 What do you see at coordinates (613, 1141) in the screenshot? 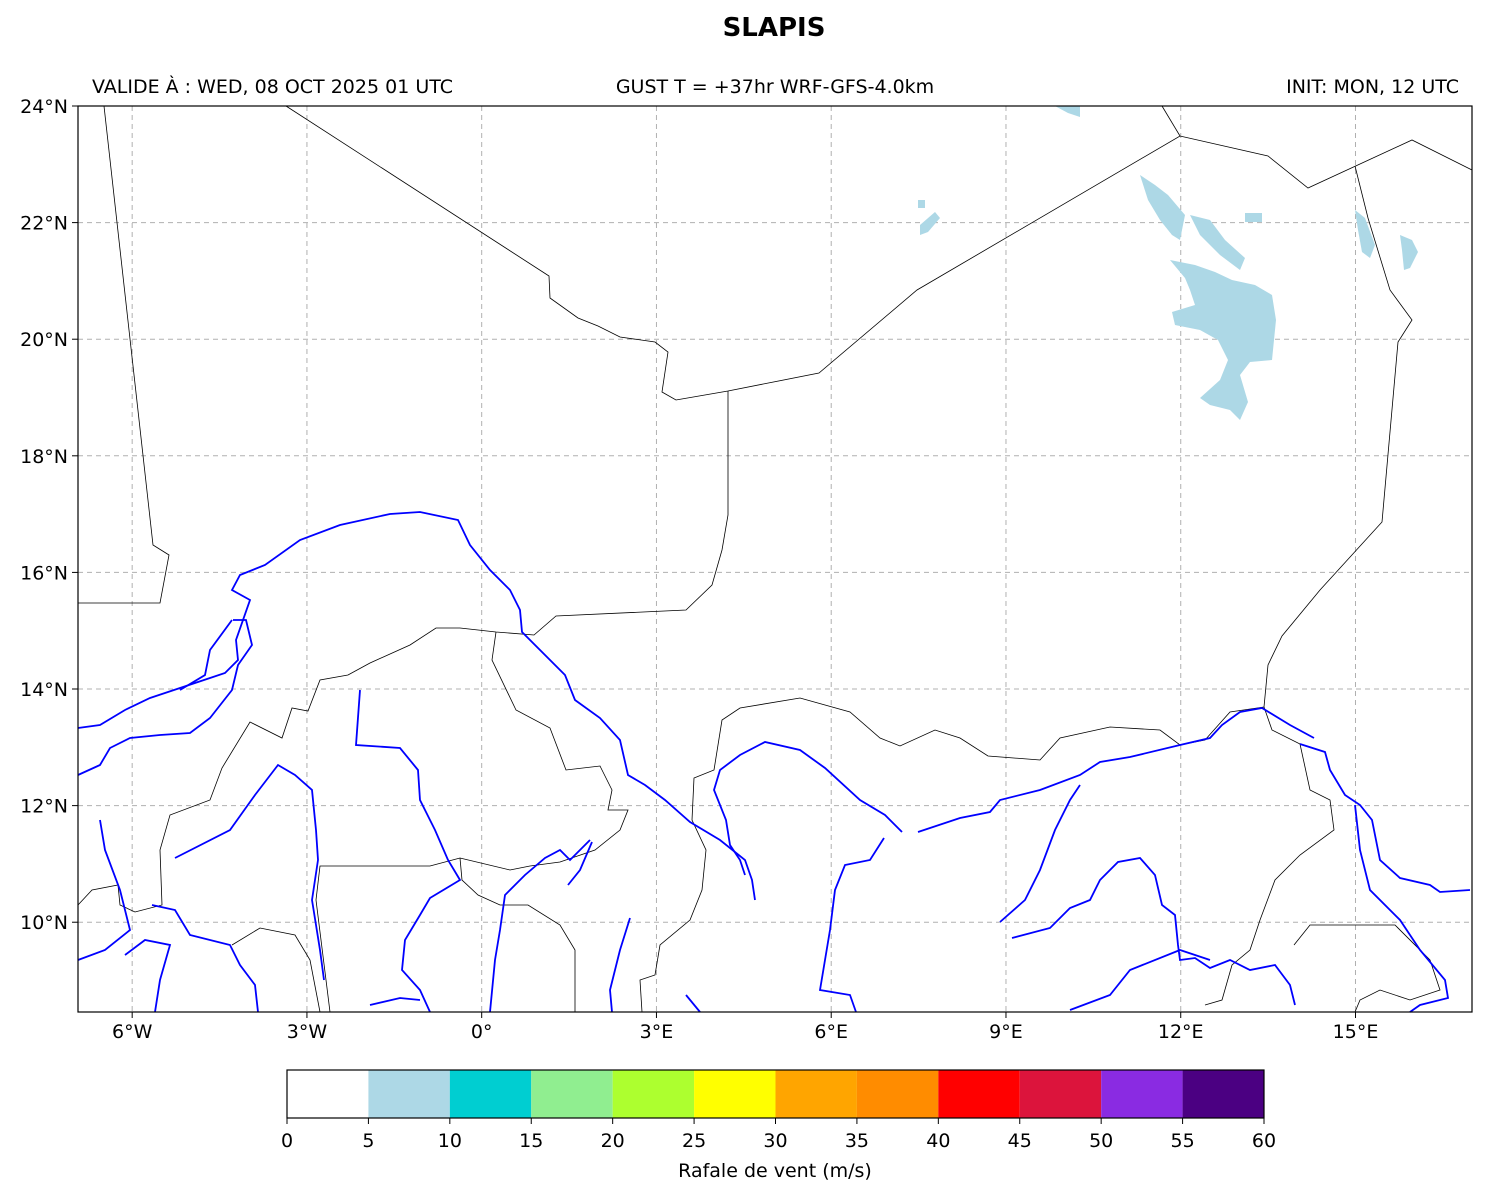
I see `colorbar-tick-label: 20` at bounding box center [613, 1141].